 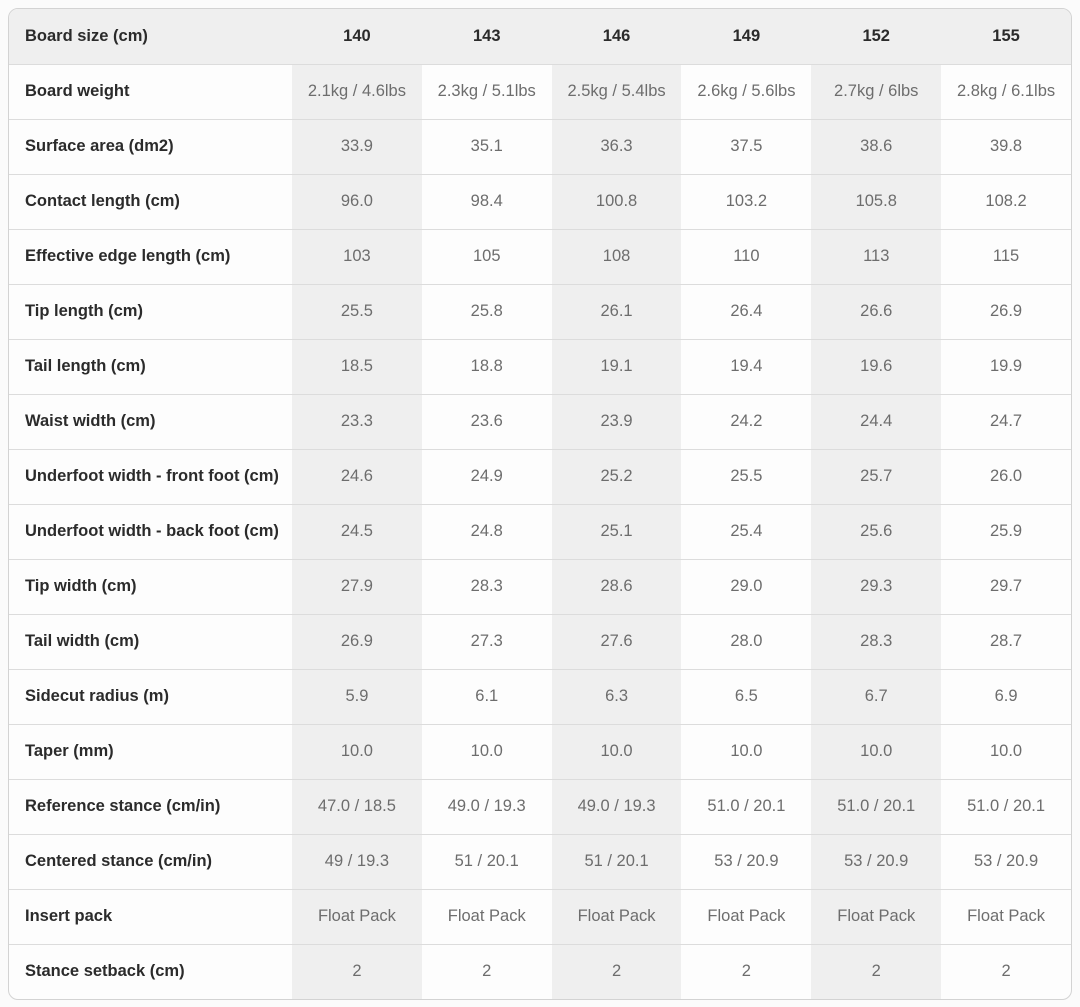 What do you see at coordinates (84, 311) in the screenshot?
I see `row-label: Tip length (cm)` at bounding box center [84, 311].